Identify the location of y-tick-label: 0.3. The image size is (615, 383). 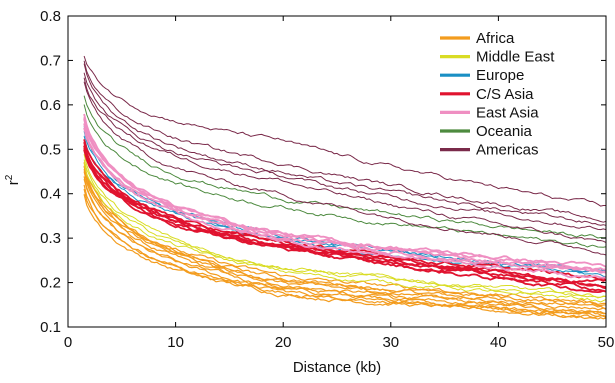
(50, 238).